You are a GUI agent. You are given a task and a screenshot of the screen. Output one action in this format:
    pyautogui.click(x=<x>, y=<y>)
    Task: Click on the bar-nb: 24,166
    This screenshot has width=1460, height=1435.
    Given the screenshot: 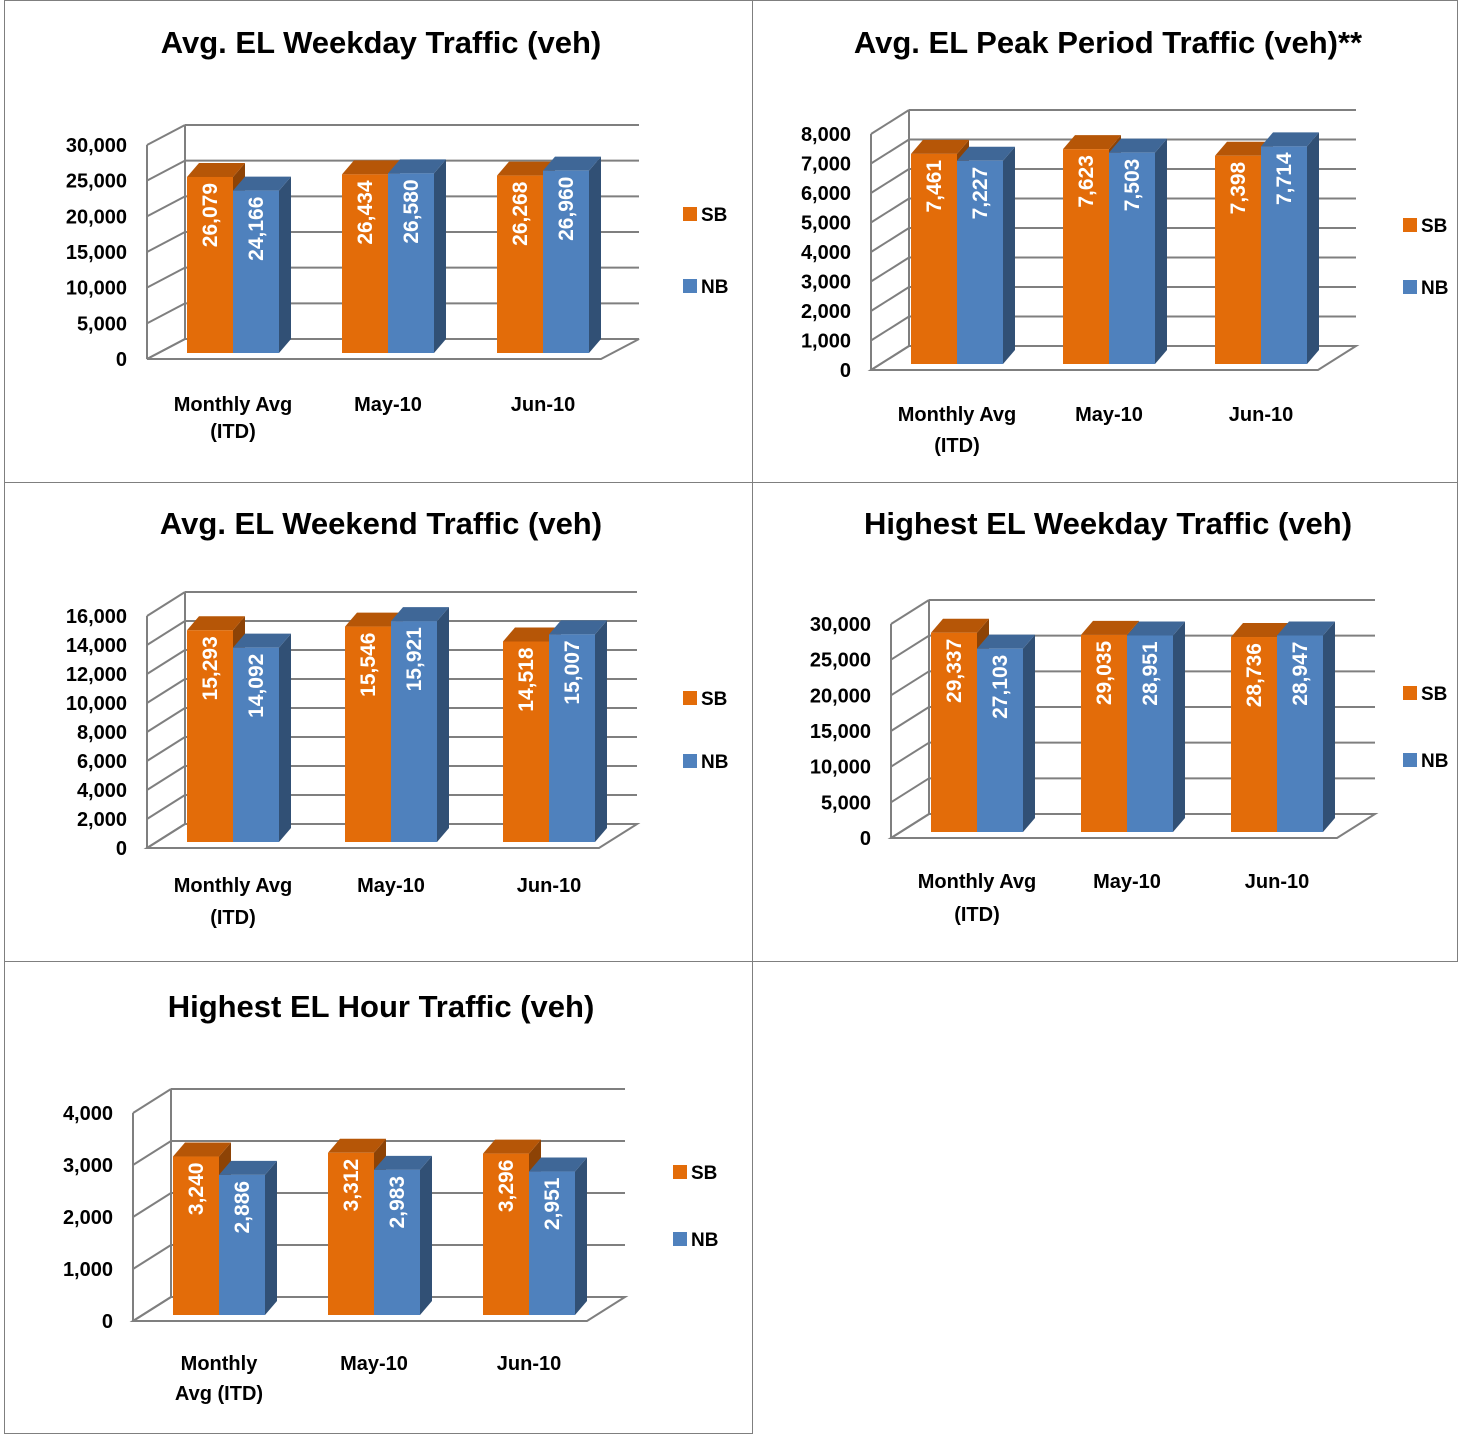 What is the action you would take?
    pyautogui.click(x=262, y=264)
    